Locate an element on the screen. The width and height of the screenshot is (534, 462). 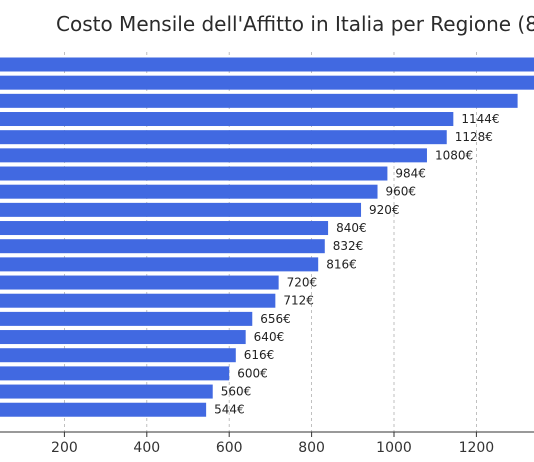
bar-value-label: 600€ is located at coordinates (252, 373).